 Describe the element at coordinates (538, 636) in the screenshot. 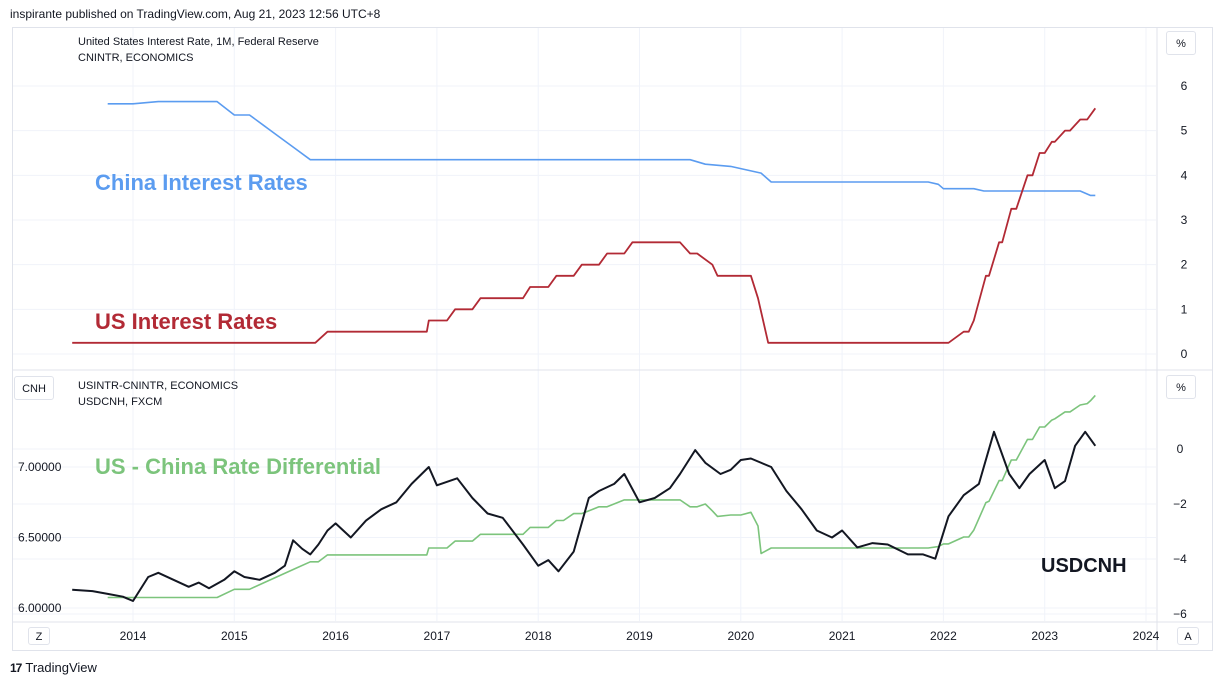

I see `x-tick-2018: 2018` at that location.